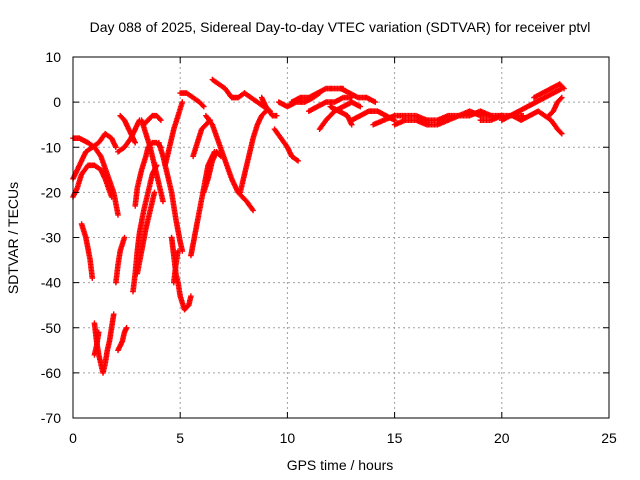 The image size is (640, 480). Describe the element at coordinates (340, 465) in the screenshot. I see `x-axis-label: GPS time / hours` at that location.